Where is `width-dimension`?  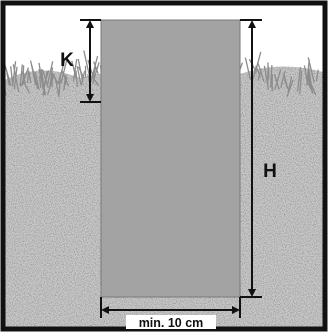 width-dimension is located at coordinates (170, 307).